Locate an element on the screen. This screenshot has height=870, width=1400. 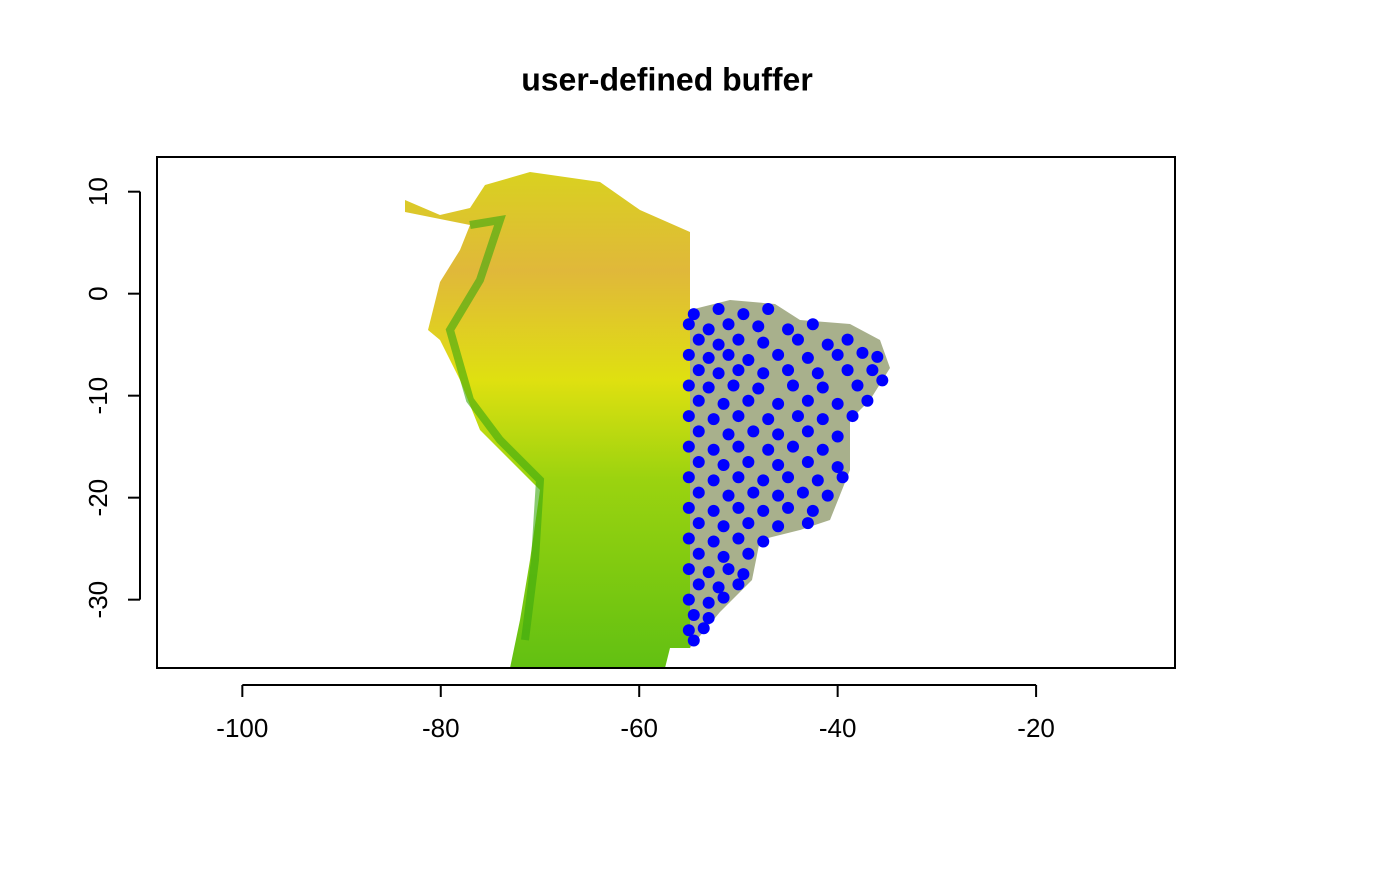
y-tick-label: -10 is located at coordinates (98, 396).